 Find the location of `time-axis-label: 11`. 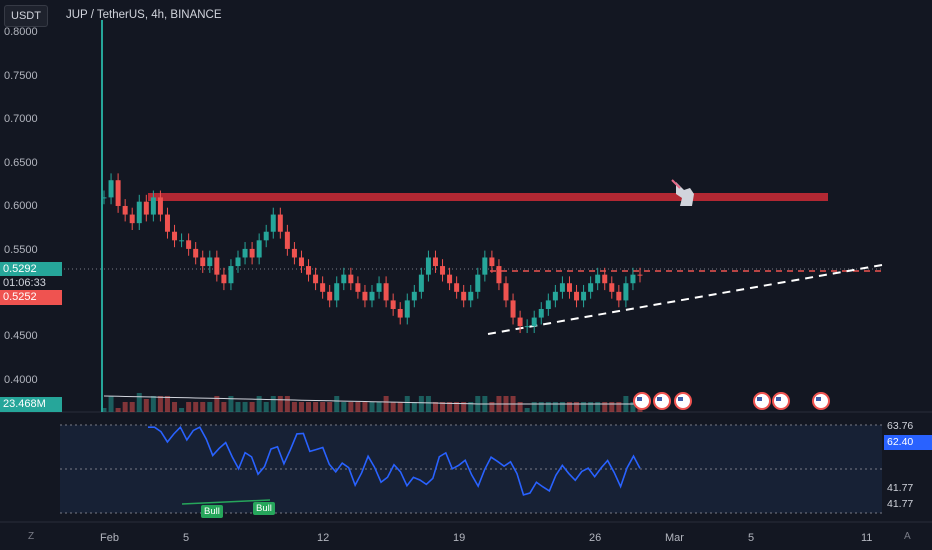

time-axis-label: 11 is located at coordinates (867, 538).